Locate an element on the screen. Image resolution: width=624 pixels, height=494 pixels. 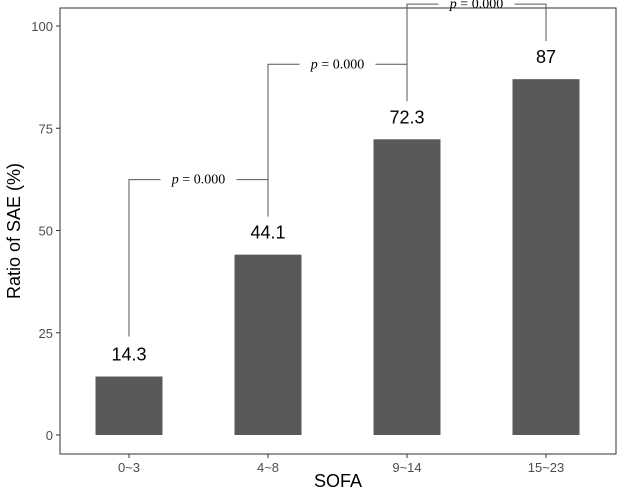
x-tick-label: 4~8 is located at coordinates (268, 467).